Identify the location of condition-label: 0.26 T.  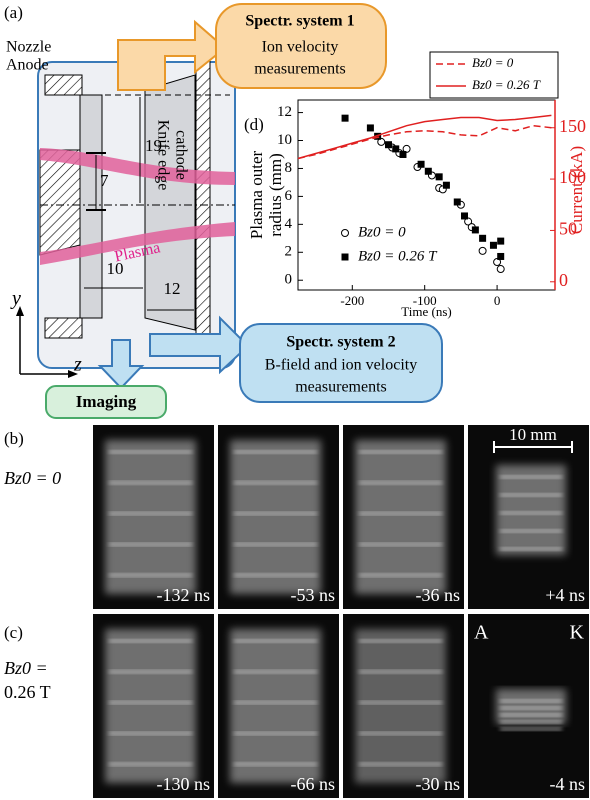
(27, 692).